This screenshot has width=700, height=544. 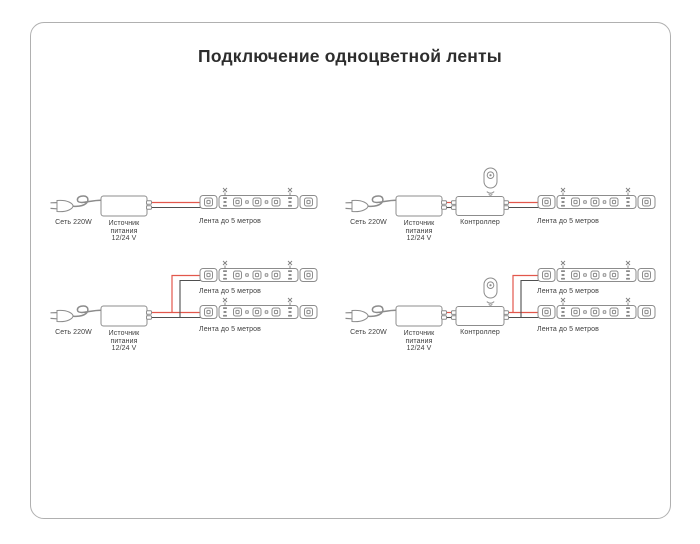 What do you see at coordinates (500, 293) in the screenshot?
I see `diagram-controller-two-strips` at bounding box center [500, 293].